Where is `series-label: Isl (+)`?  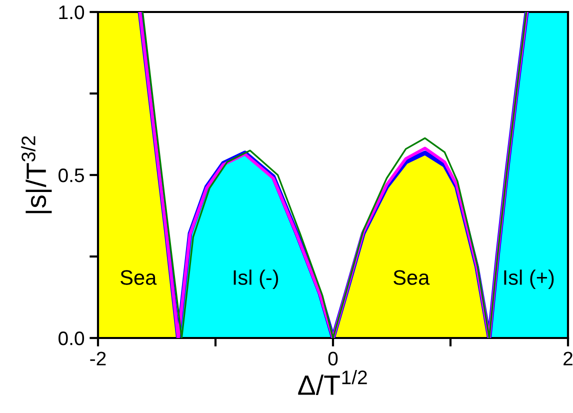 series-label: Isl (+) is located at coordinates (529, 280).